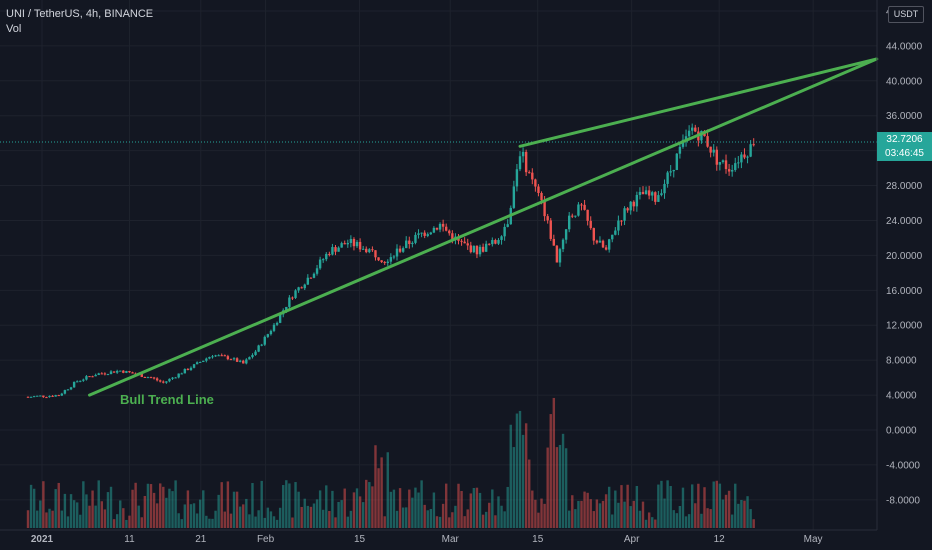  What do you see at coordinates (14, 29) in the screenshot?
I see `volume-legend-label: Vol` at bounding box center [14, 29].